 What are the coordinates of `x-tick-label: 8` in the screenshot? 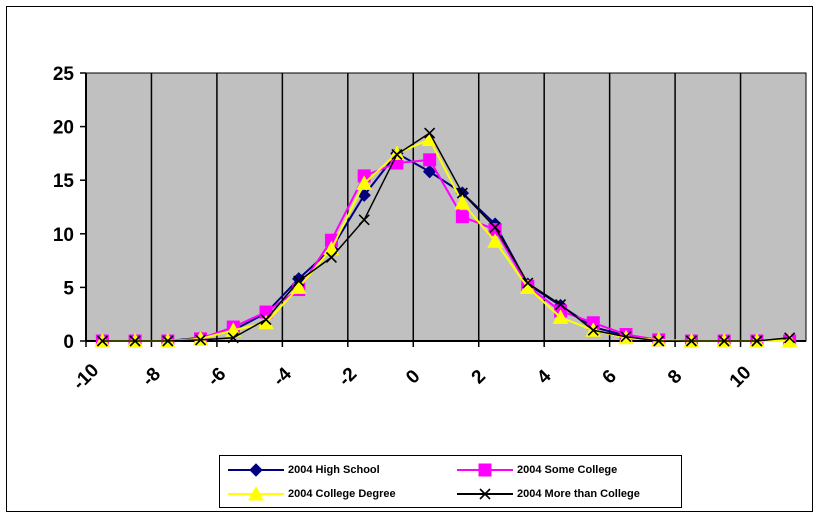 It's located at (675, 377).